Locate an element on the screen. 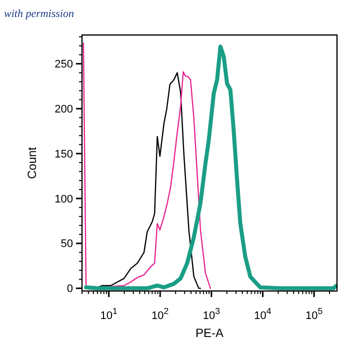  x-tick-label: 10$^{4}$ is located at coordinates (263, 314).